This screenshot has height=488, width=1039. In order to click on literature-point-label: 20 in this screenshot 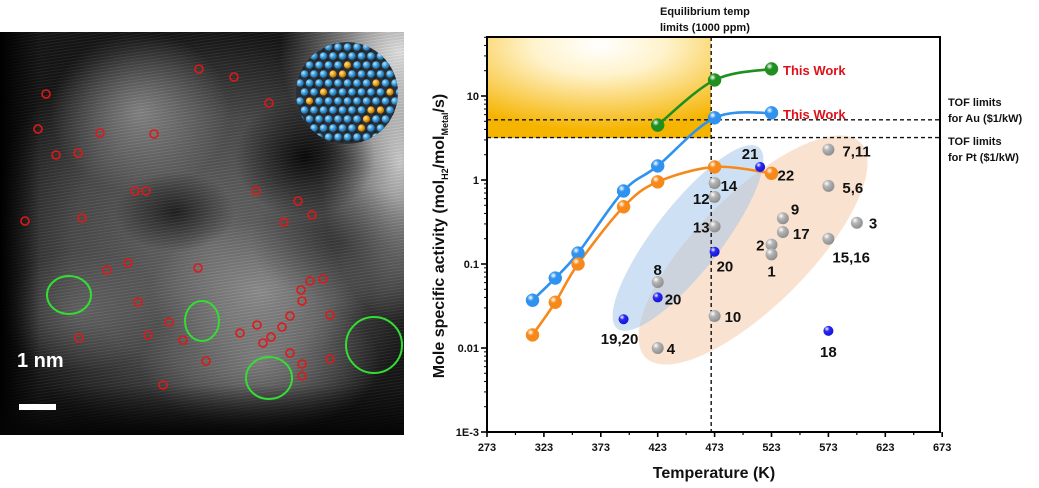, I will do `click(725, 267)`.